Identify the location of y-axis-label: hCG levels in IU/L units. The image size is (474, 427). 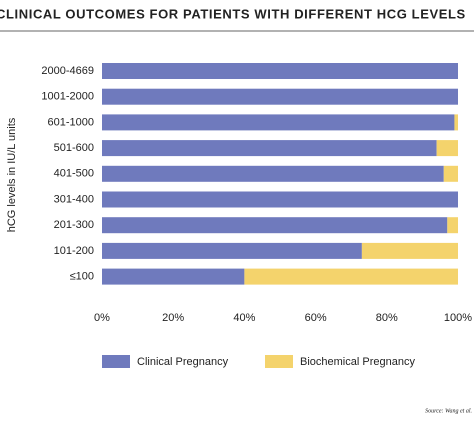
(12, 174).